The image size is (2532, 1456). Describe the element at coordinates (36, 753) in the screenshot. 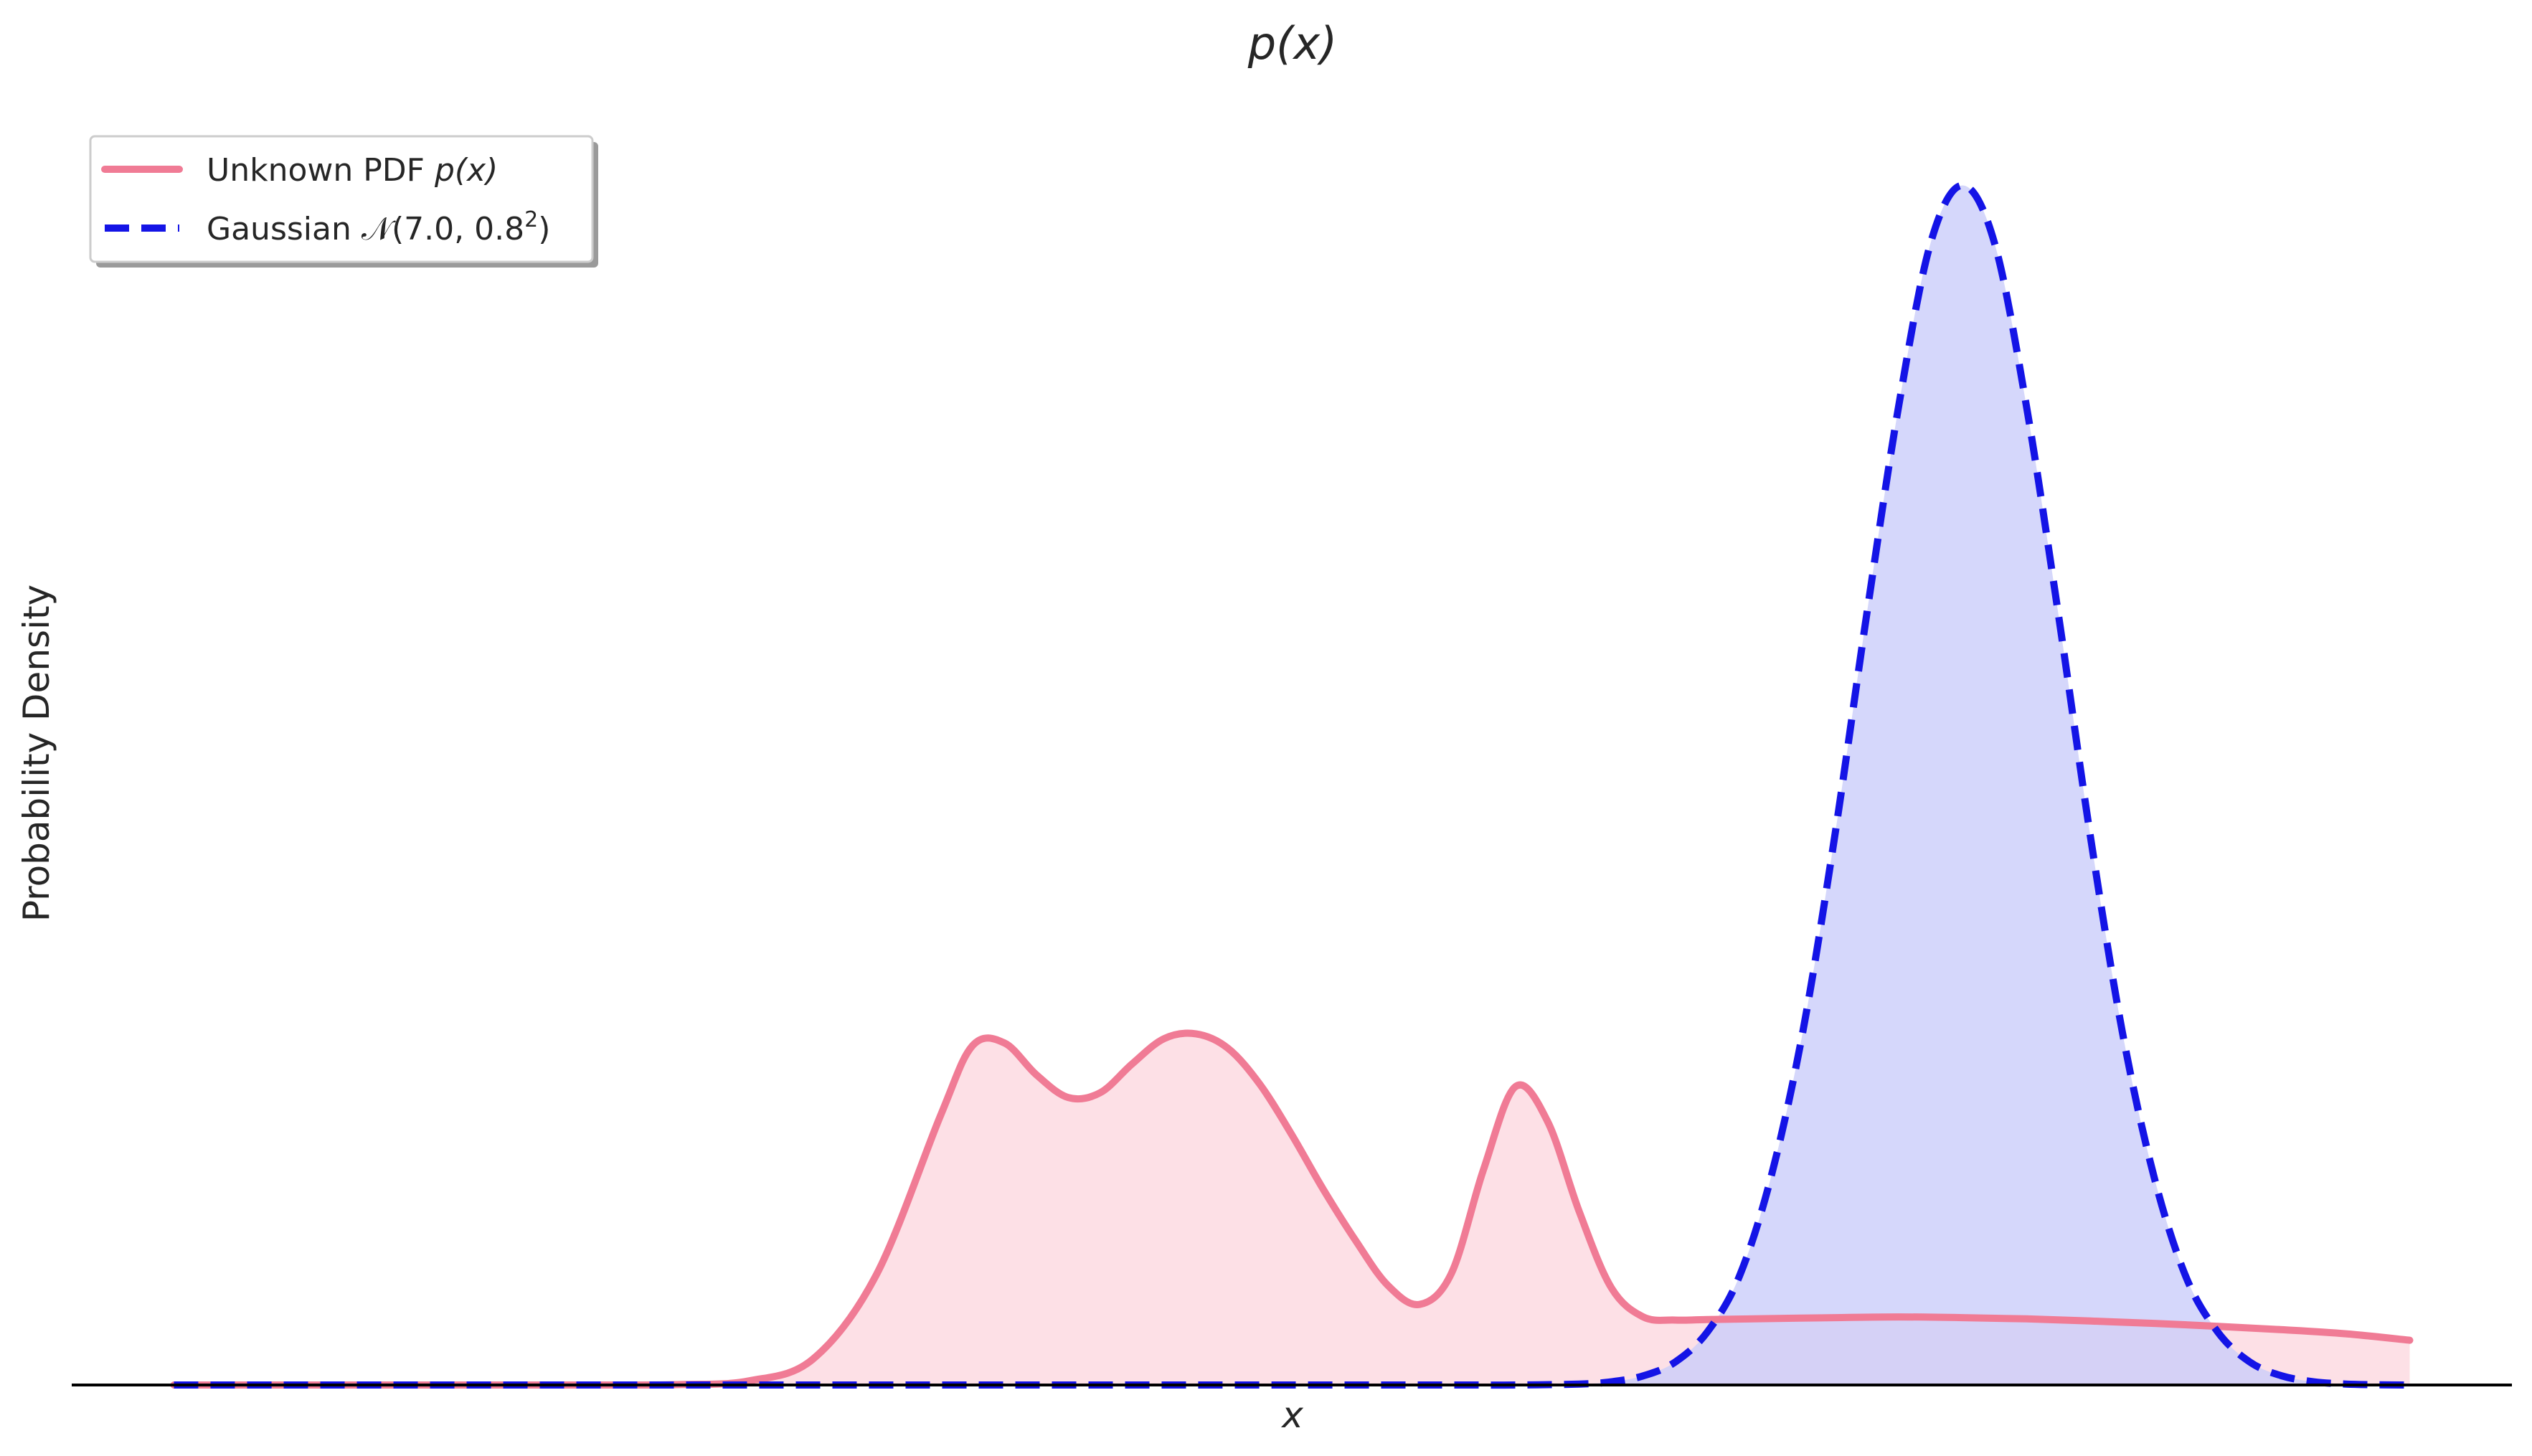

I see `y-axis-label: Probability Density` at that location.